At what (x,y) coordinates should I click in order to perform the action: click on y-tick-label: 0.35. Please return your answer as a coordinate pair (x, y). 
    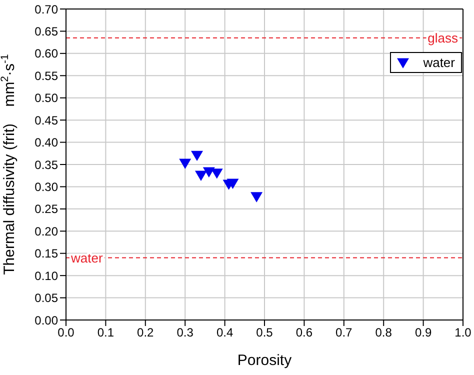
    Looking at the image, I should click on (46, 165).